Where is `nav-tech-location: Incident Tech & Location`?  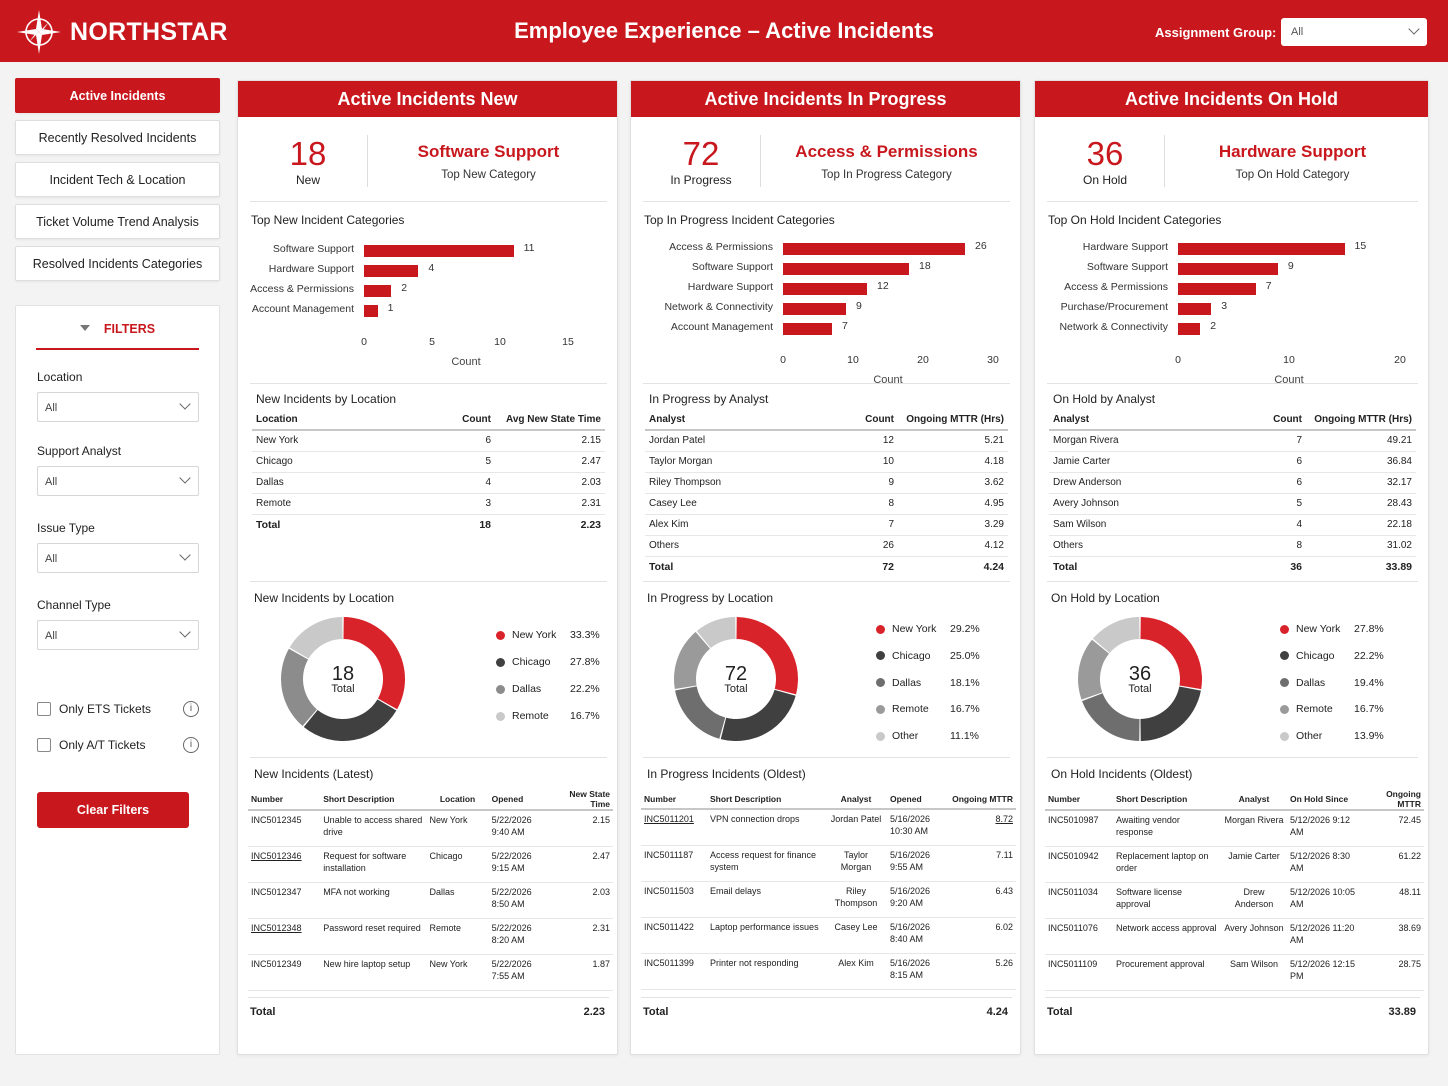 nav-tech-location: Incident Tech & Location is located at coordinates (117, 179).